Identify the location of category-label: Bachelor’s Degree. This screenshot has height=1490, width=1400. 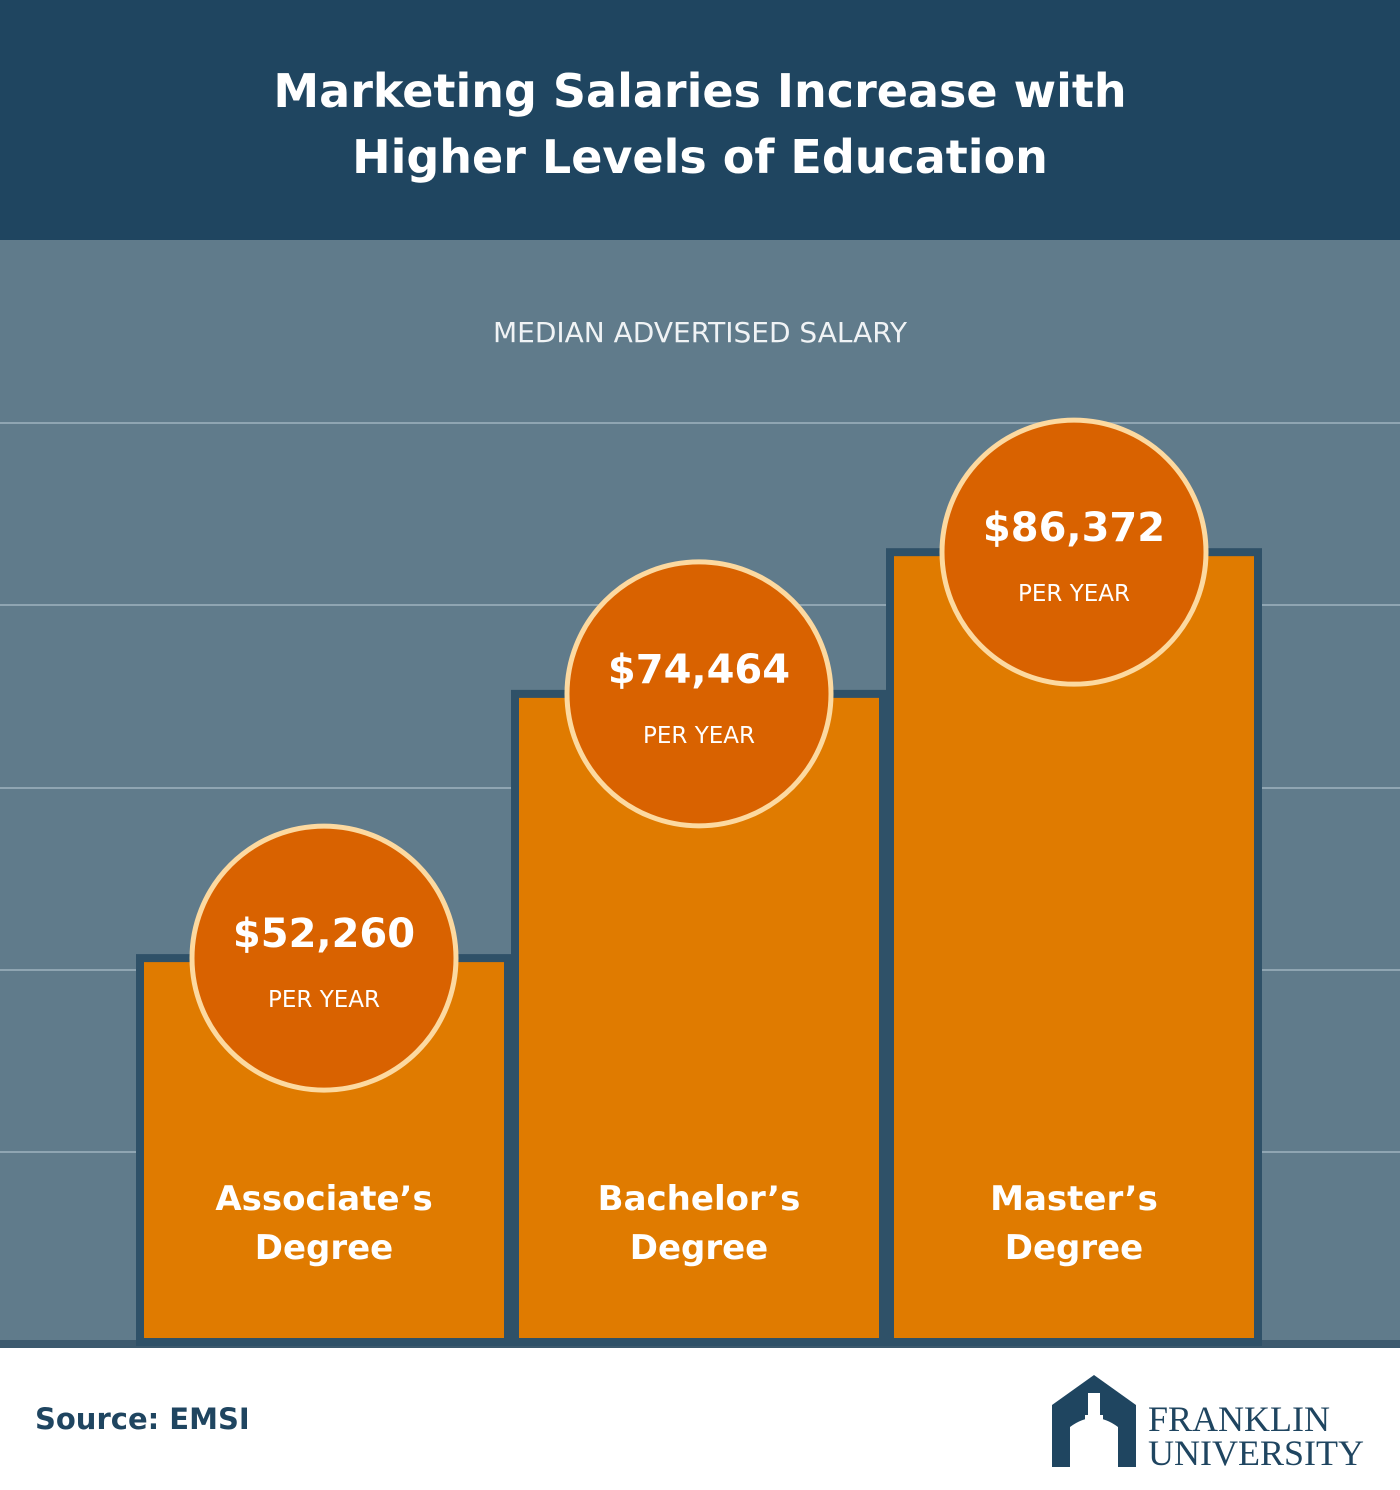
(699, 1223).